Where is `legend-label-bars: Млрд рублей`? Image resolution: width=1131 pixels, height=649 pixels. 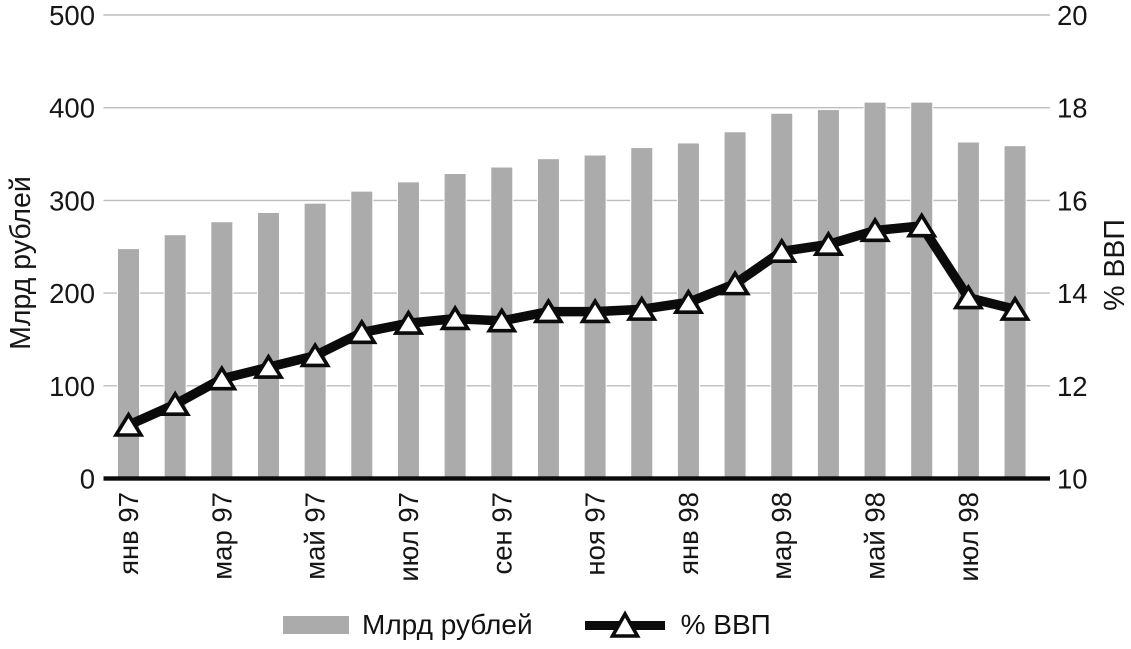
legend-label-bars: Млрд рублей is located at coordinates (447, 624).